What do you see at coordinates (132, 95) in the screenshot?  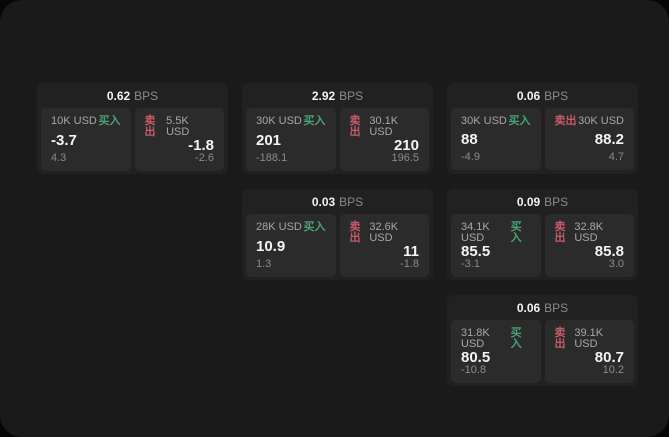 I see `bps-header: 0.62 BPS` at bounding box center [132, 95].